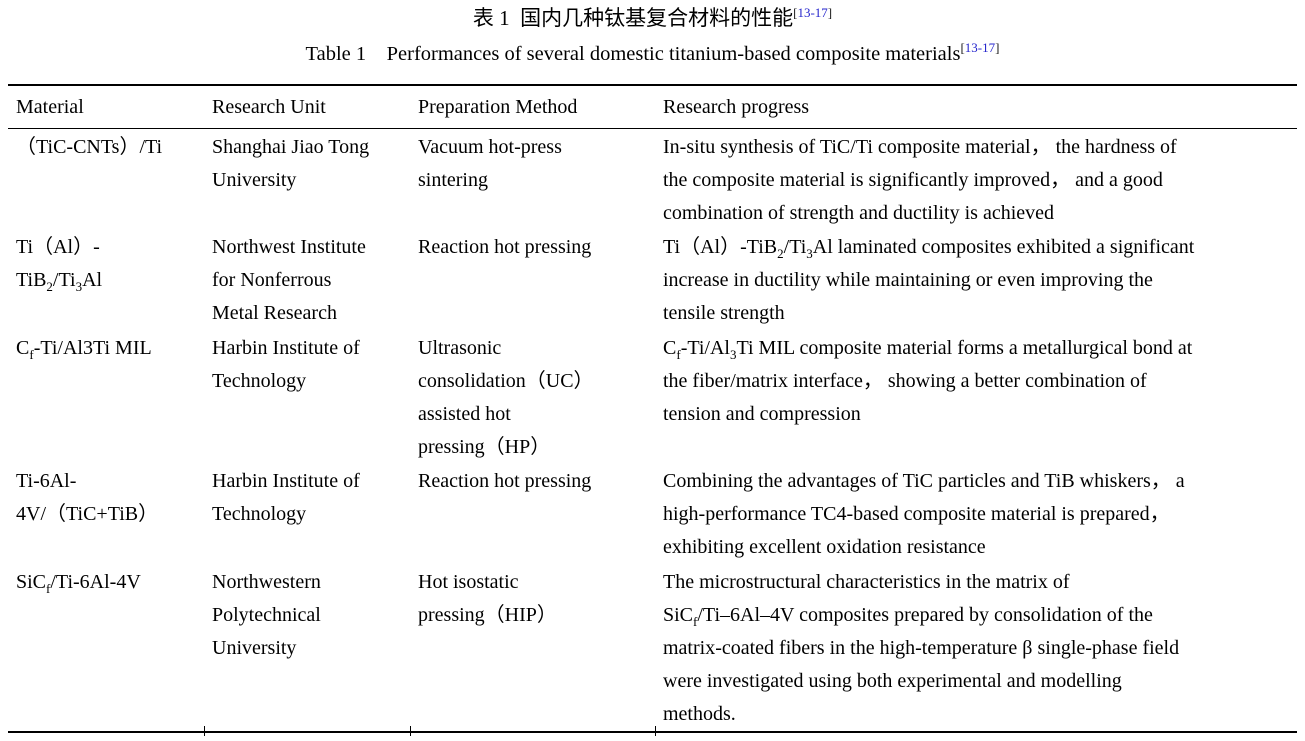 The width and height of the screenshot is (1305, 741). What do you see at coordinates (633, 18) in the screenshot?
I see `table-title-chinese-text: 表 1 国内几种钛基复合材料的性能` at bounding box center [633, 18].